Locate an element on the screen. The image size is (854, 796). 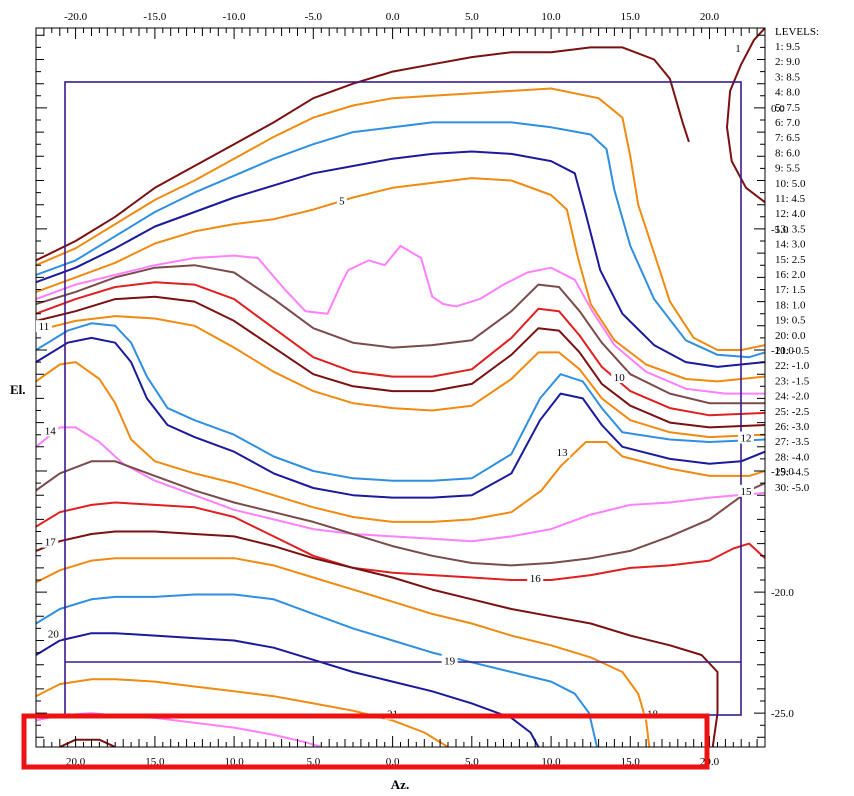
x-tick-label-top: -20.0 is located at coordinates (75, 17).